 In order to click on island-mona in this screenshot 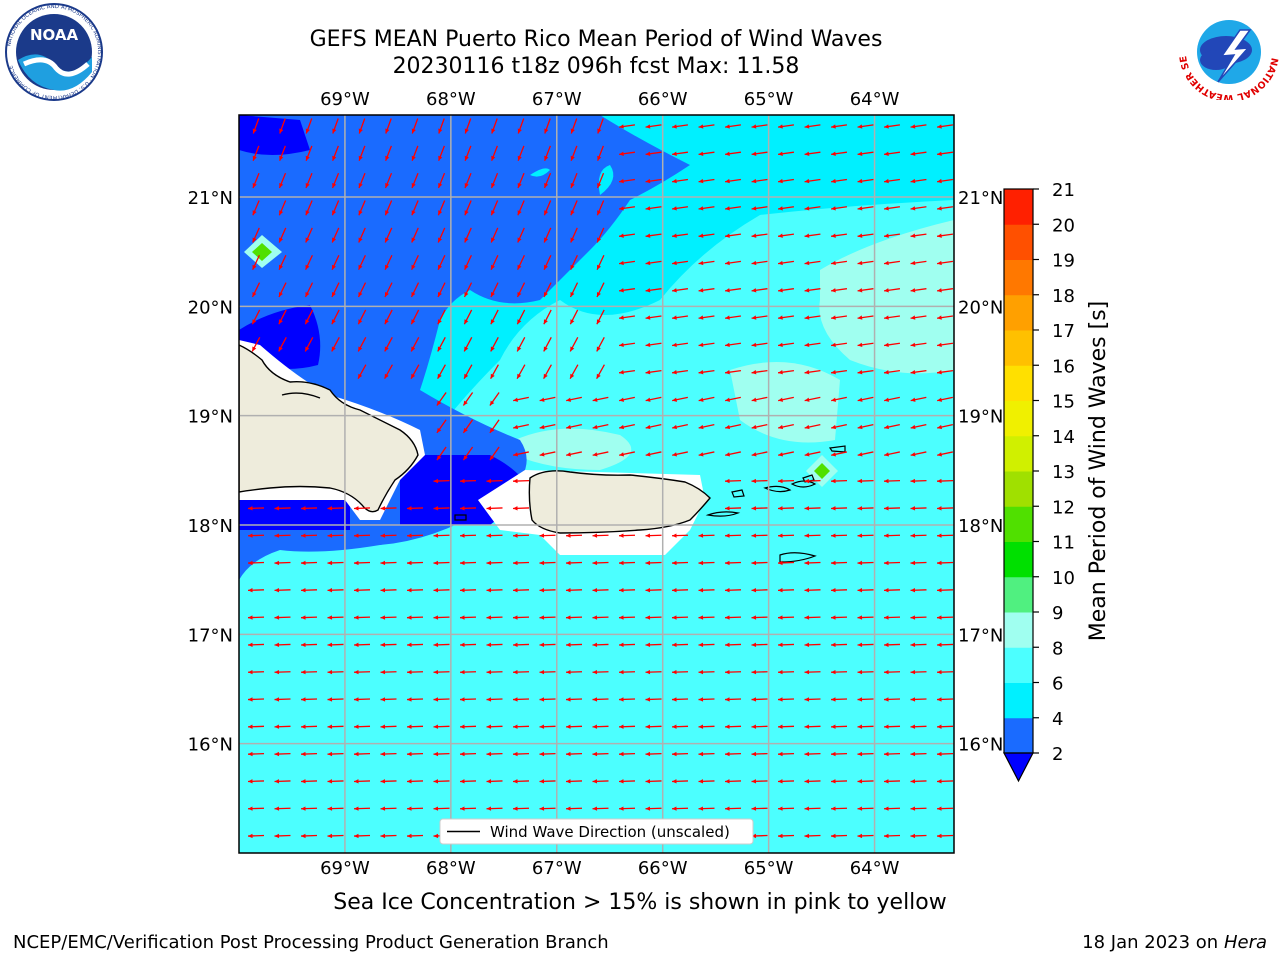, I will do `click(460, 517)`.